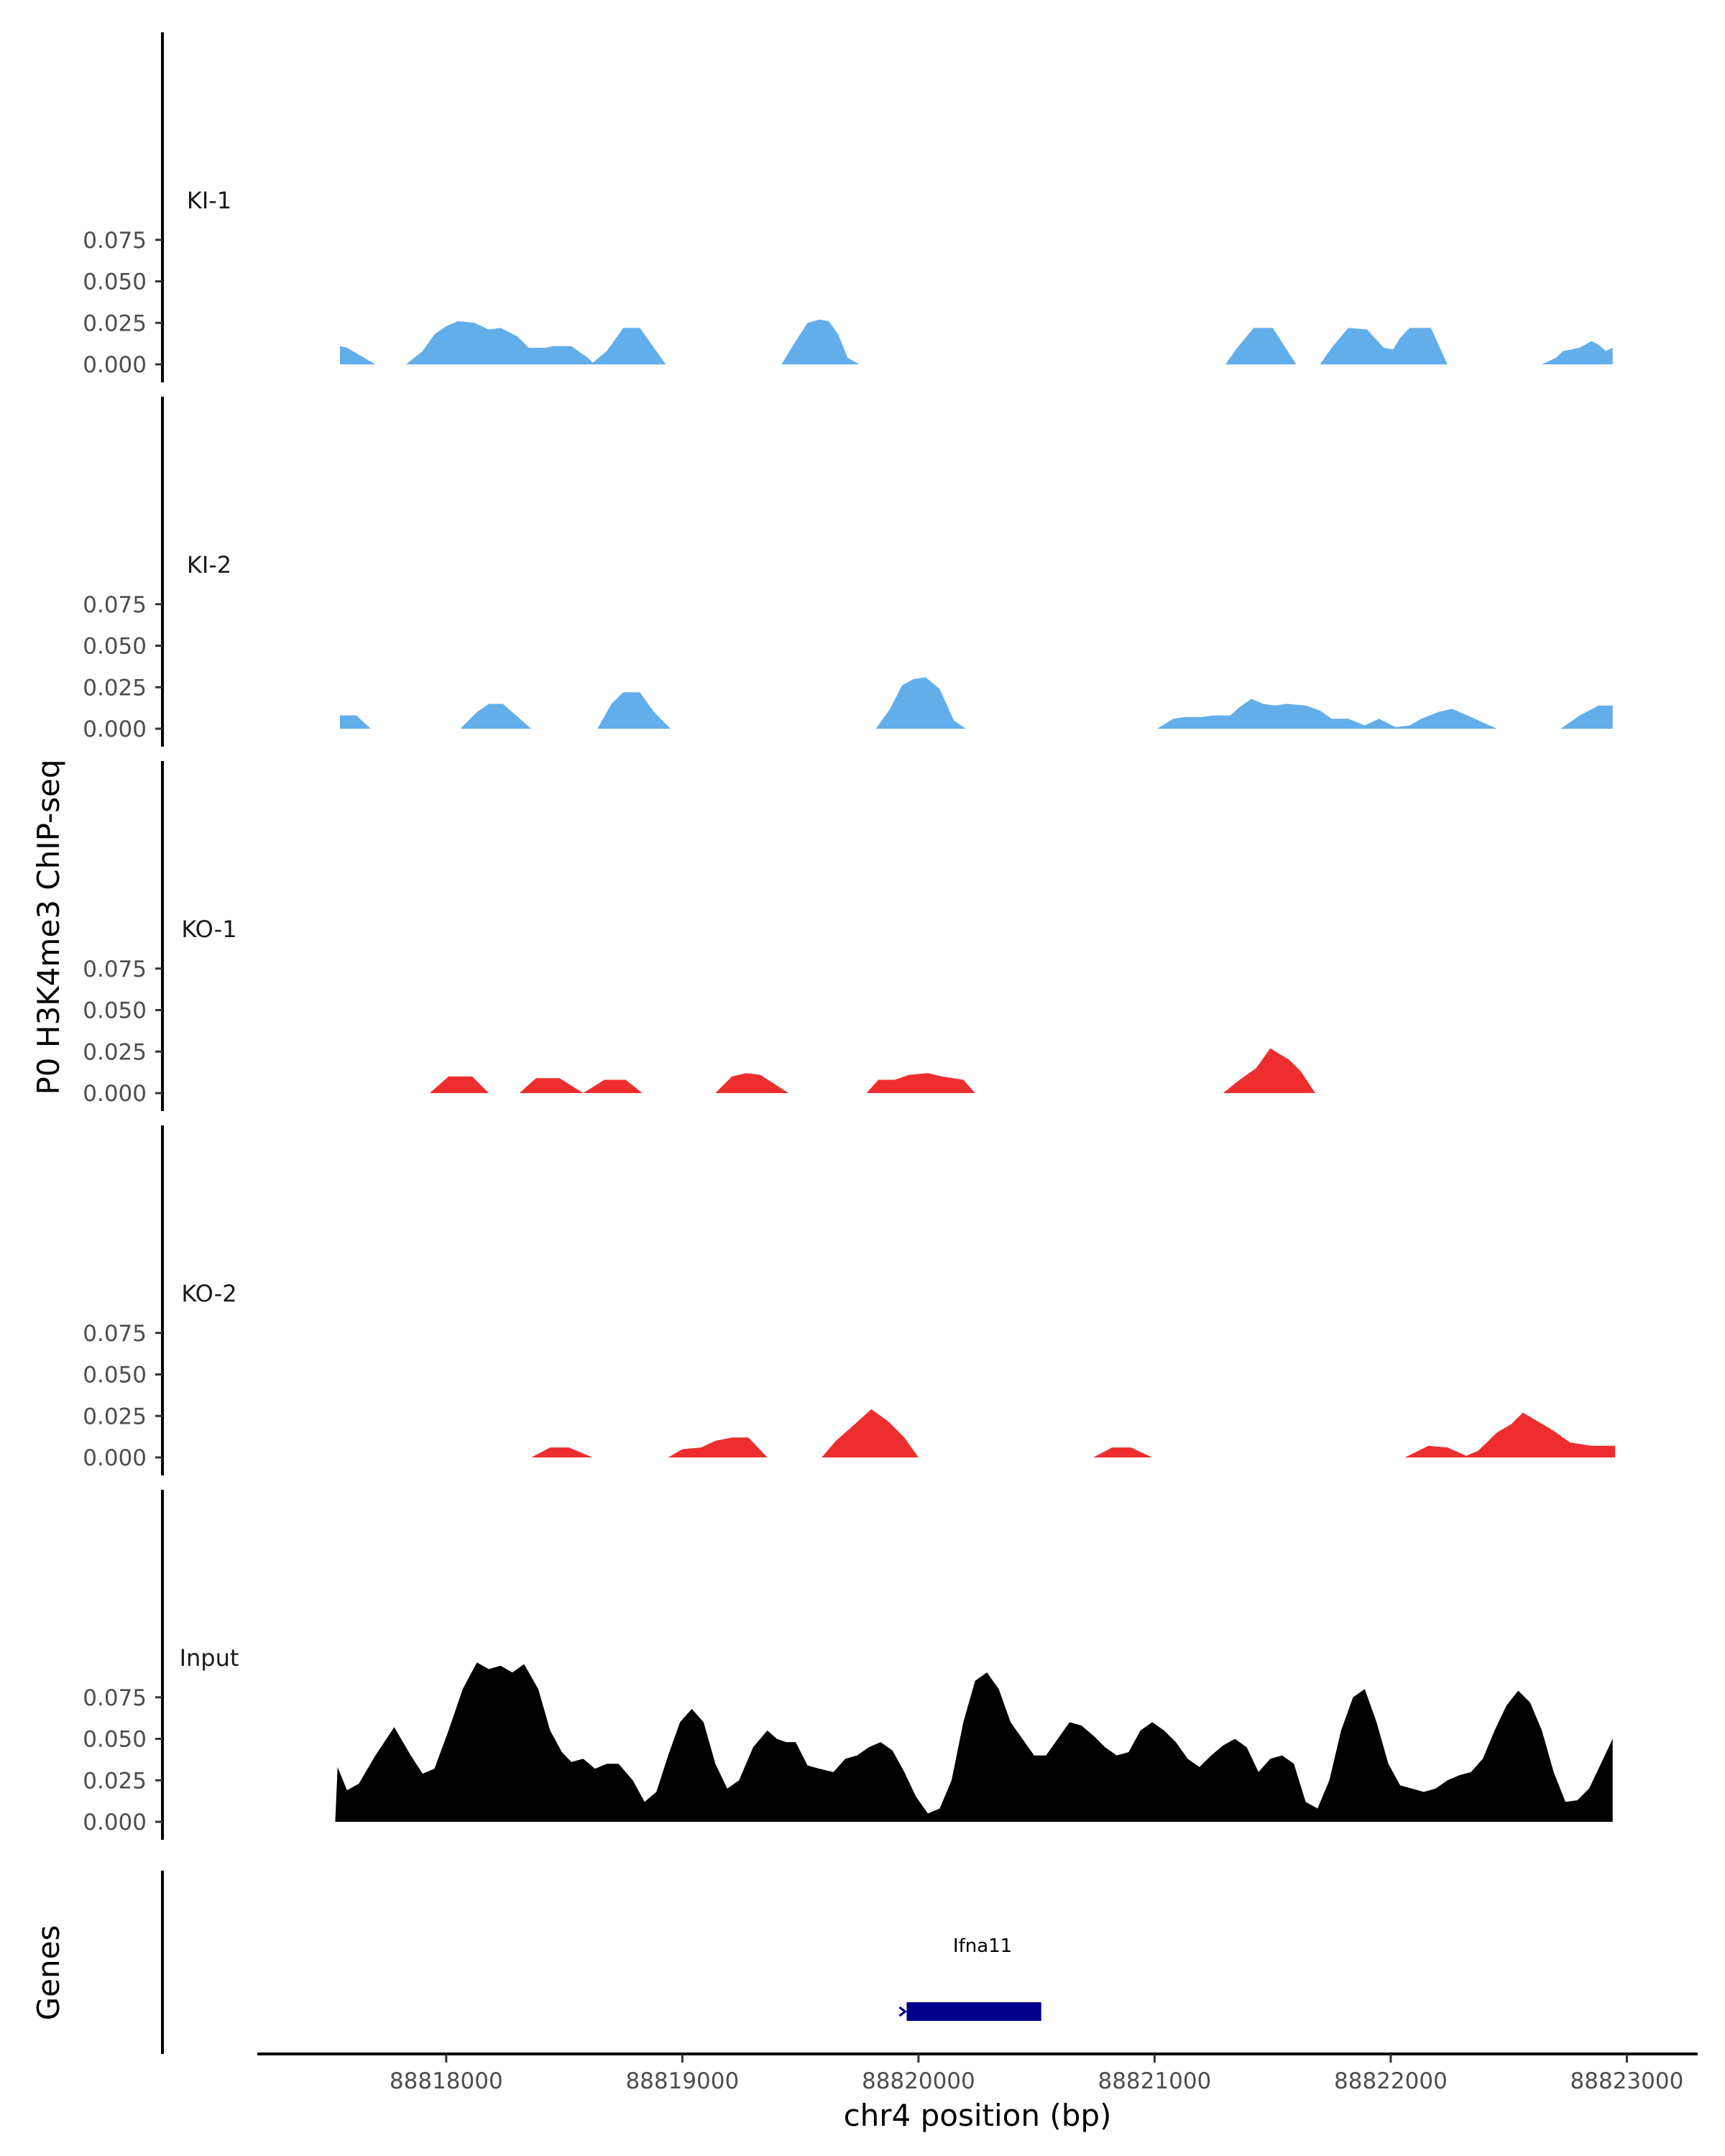 Image resolution: width=1725 pixels, height=2156 pixels. Describe the element at coordinates (209, 565) in the screenshot. I see `track-label: KI-2` at that location.